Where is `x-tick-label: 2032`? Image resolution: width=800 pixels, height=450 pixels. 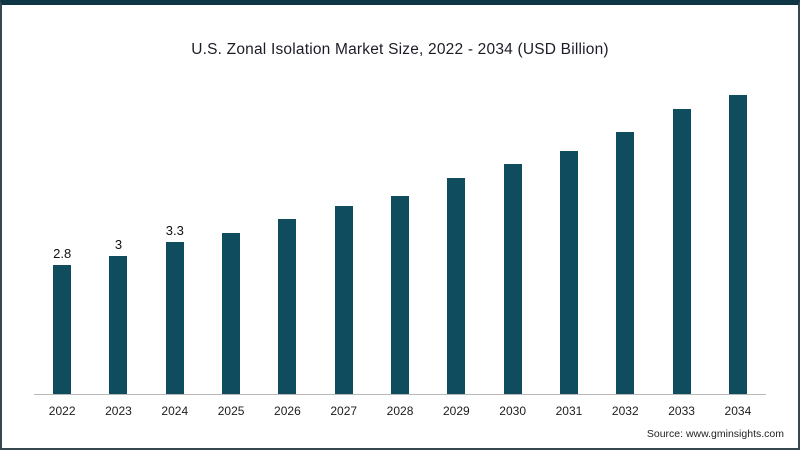
x-tick-label: 2032 is located at coordinates (625, 411).